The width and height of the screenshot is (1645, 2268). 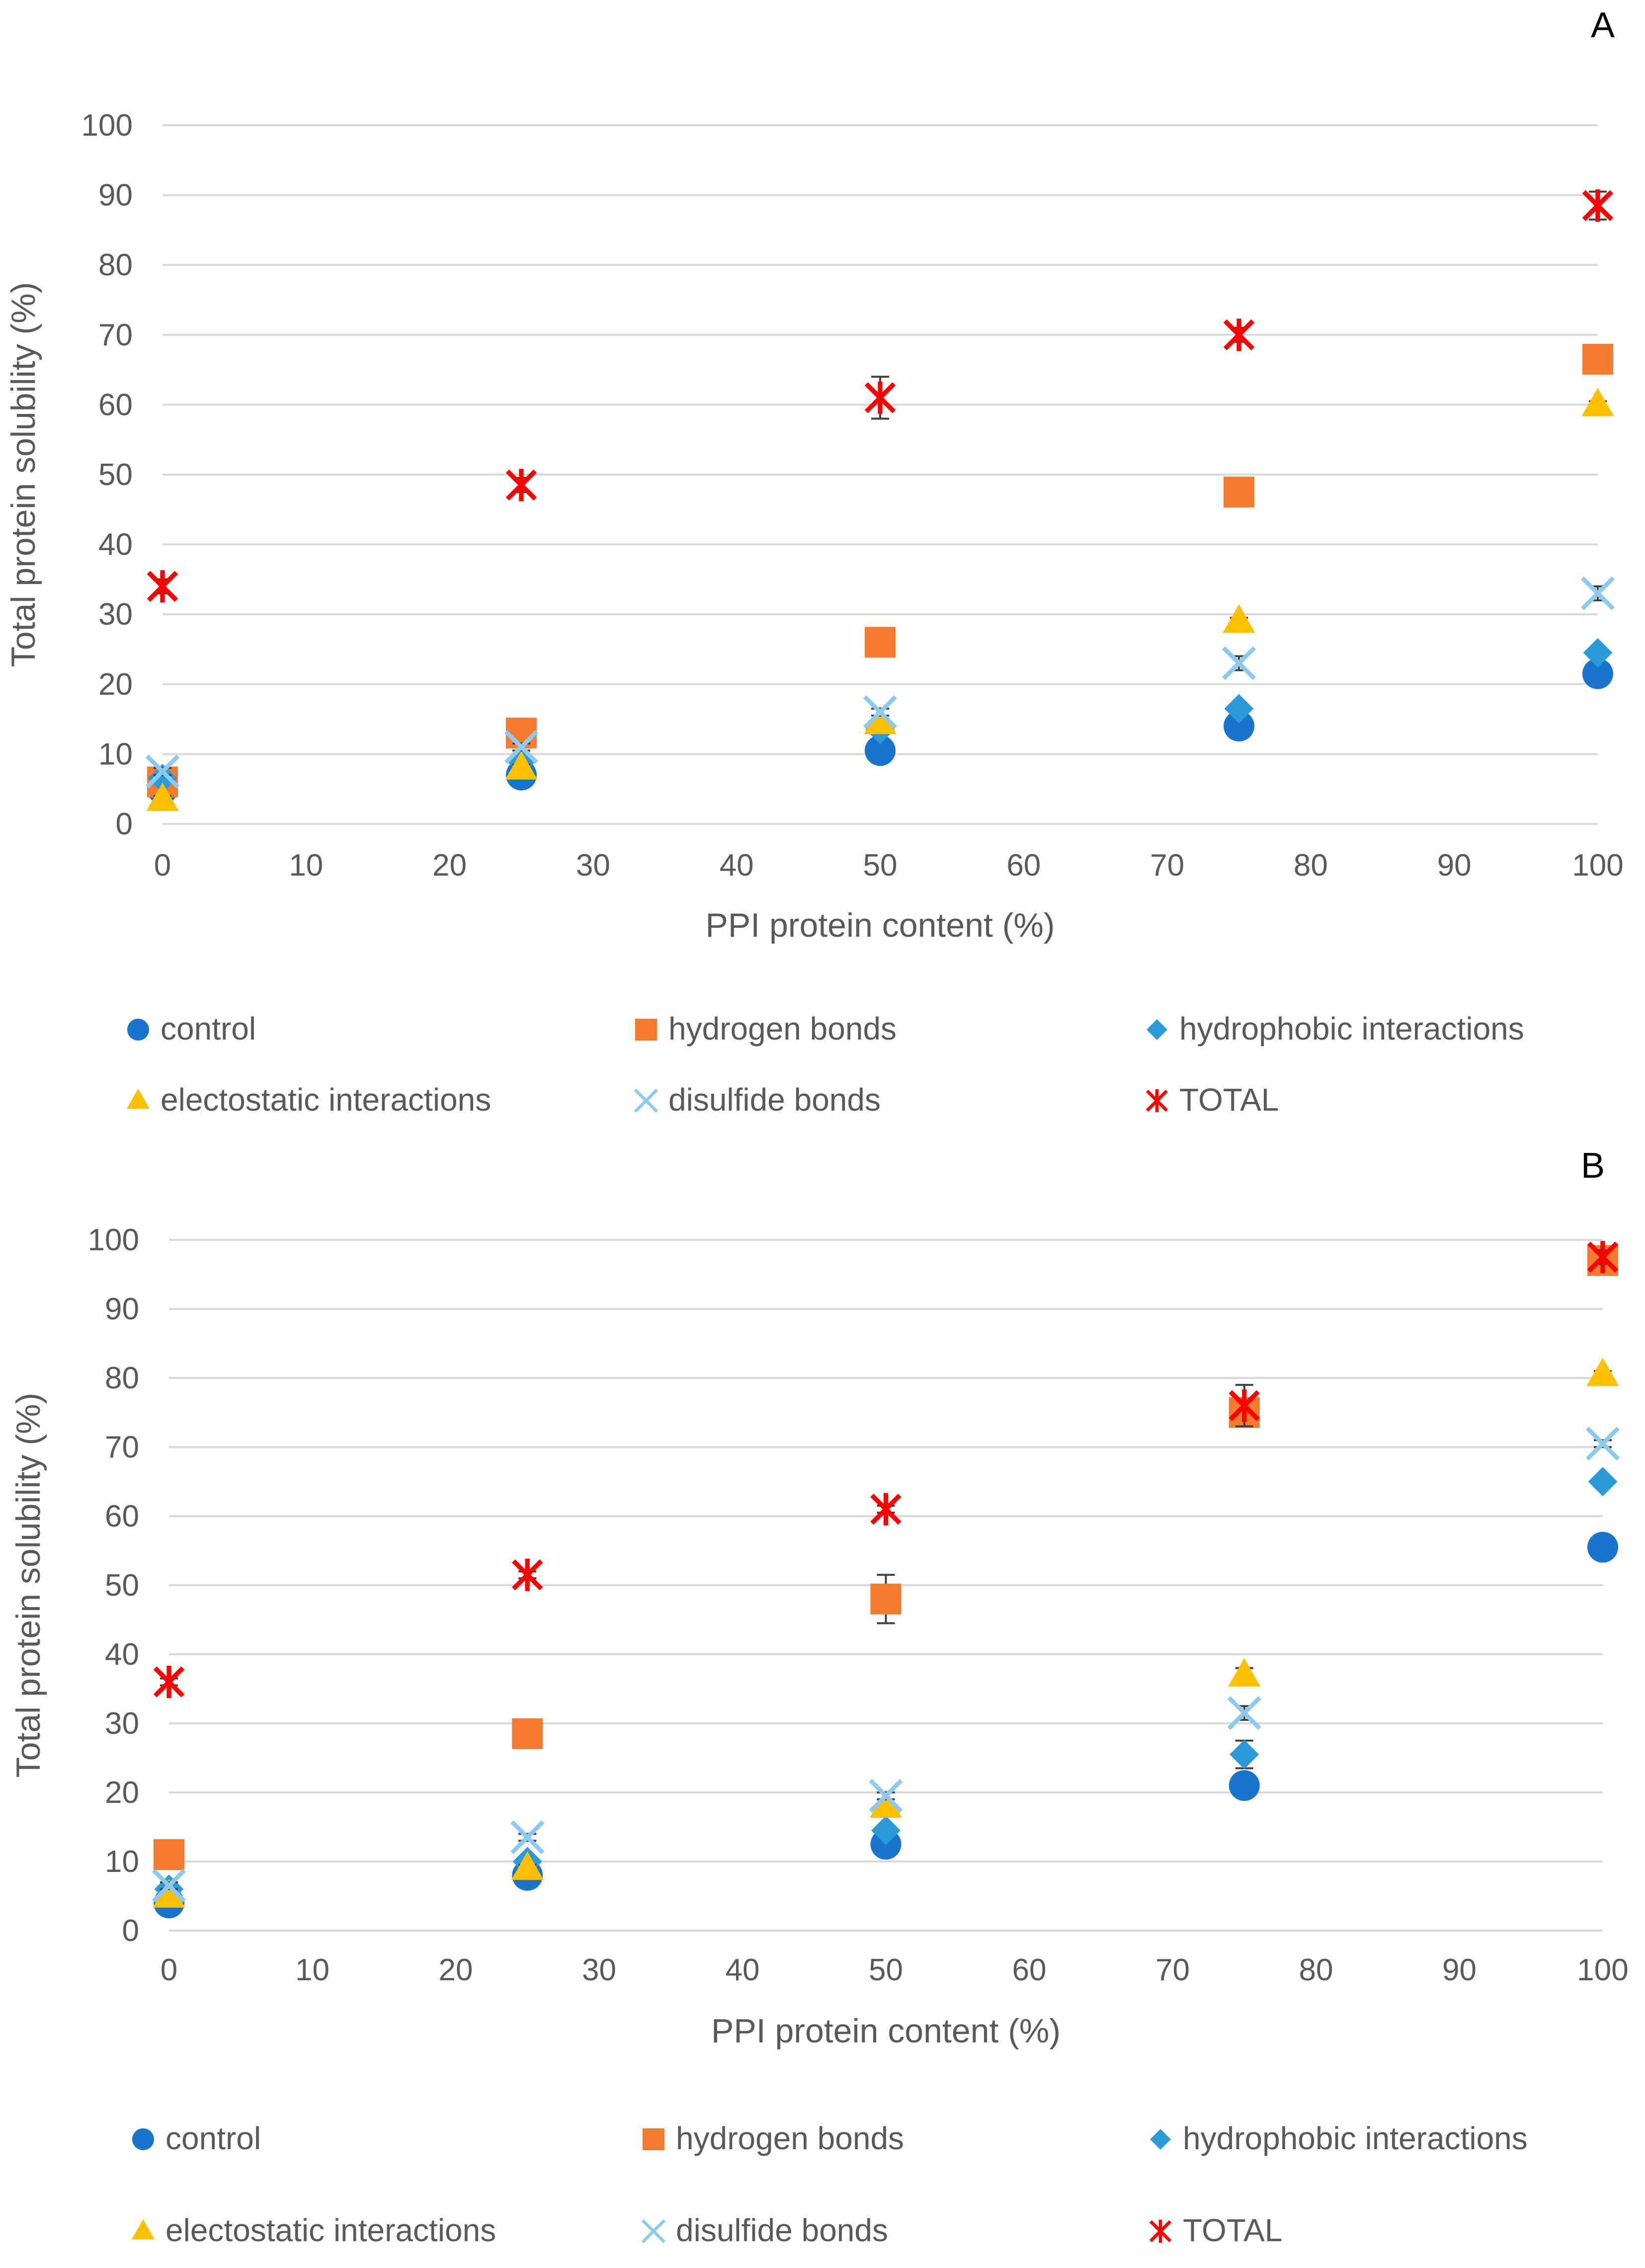 I want to click on legend-item: disulfide bonds, so click(x=764, y=2230).